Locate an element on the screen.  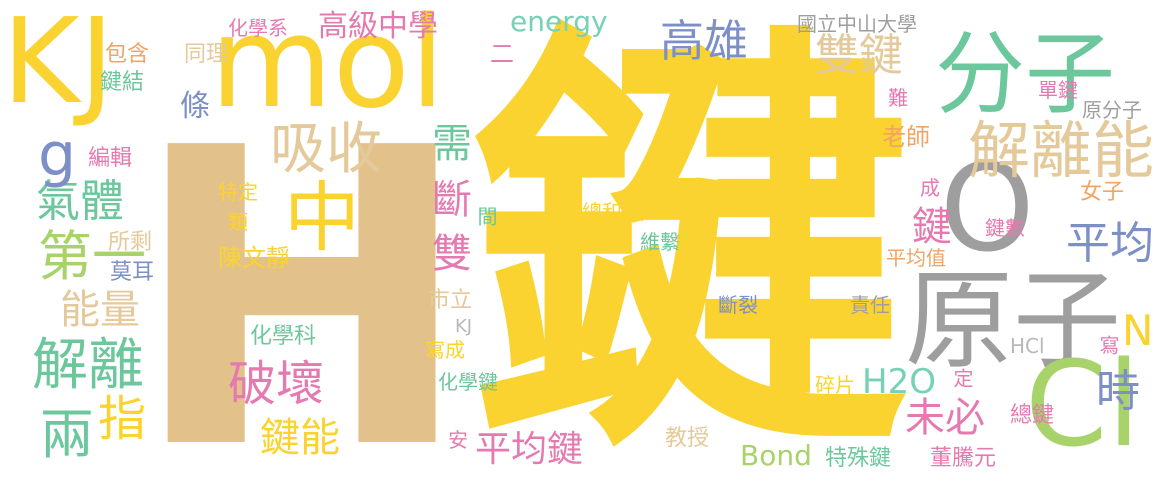
word-pingjunjian: 平均鍵 is located at coordinates (529, 449).